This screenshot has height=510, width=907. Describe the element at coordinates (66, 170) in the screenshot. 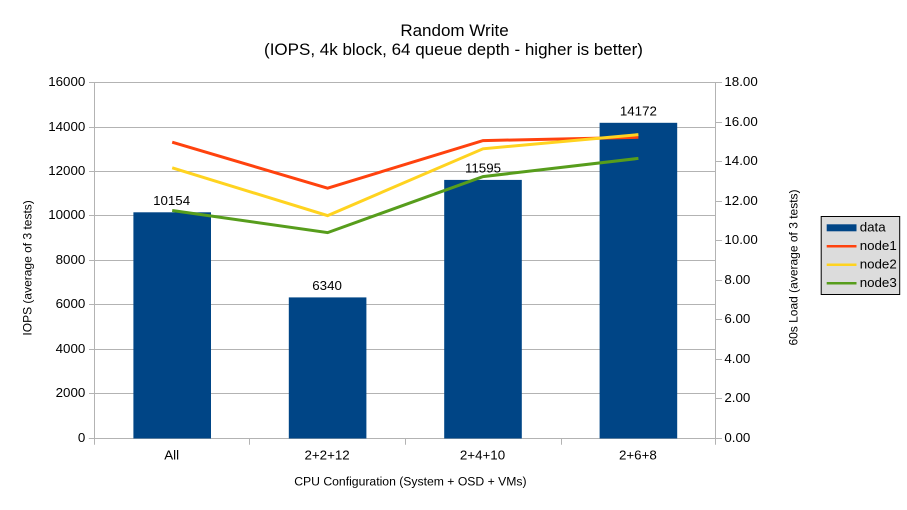

I see `svg-text: 12000` at that location.